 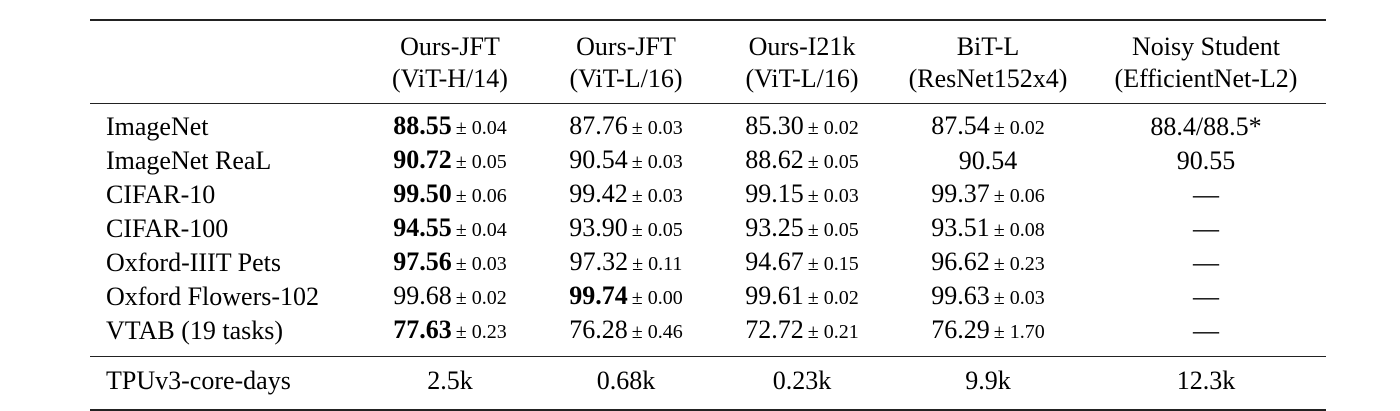 What do you see at coordinates (774, 329) in the screenshot?
I see `cell-value: 72.72` at bounding box center [774, 329].